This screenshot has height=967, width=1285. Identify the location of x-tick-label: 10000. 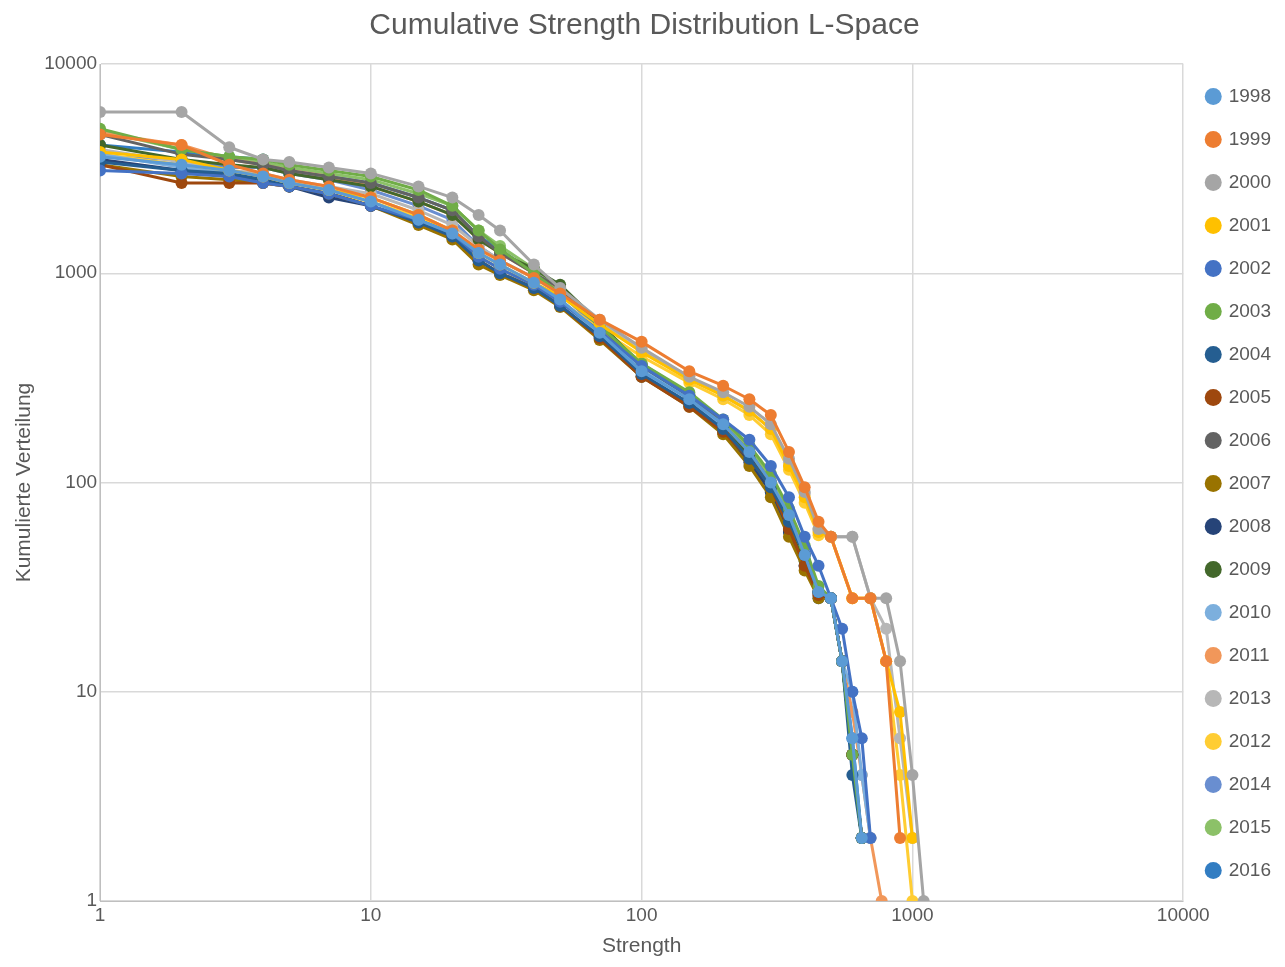
(1183, 914).